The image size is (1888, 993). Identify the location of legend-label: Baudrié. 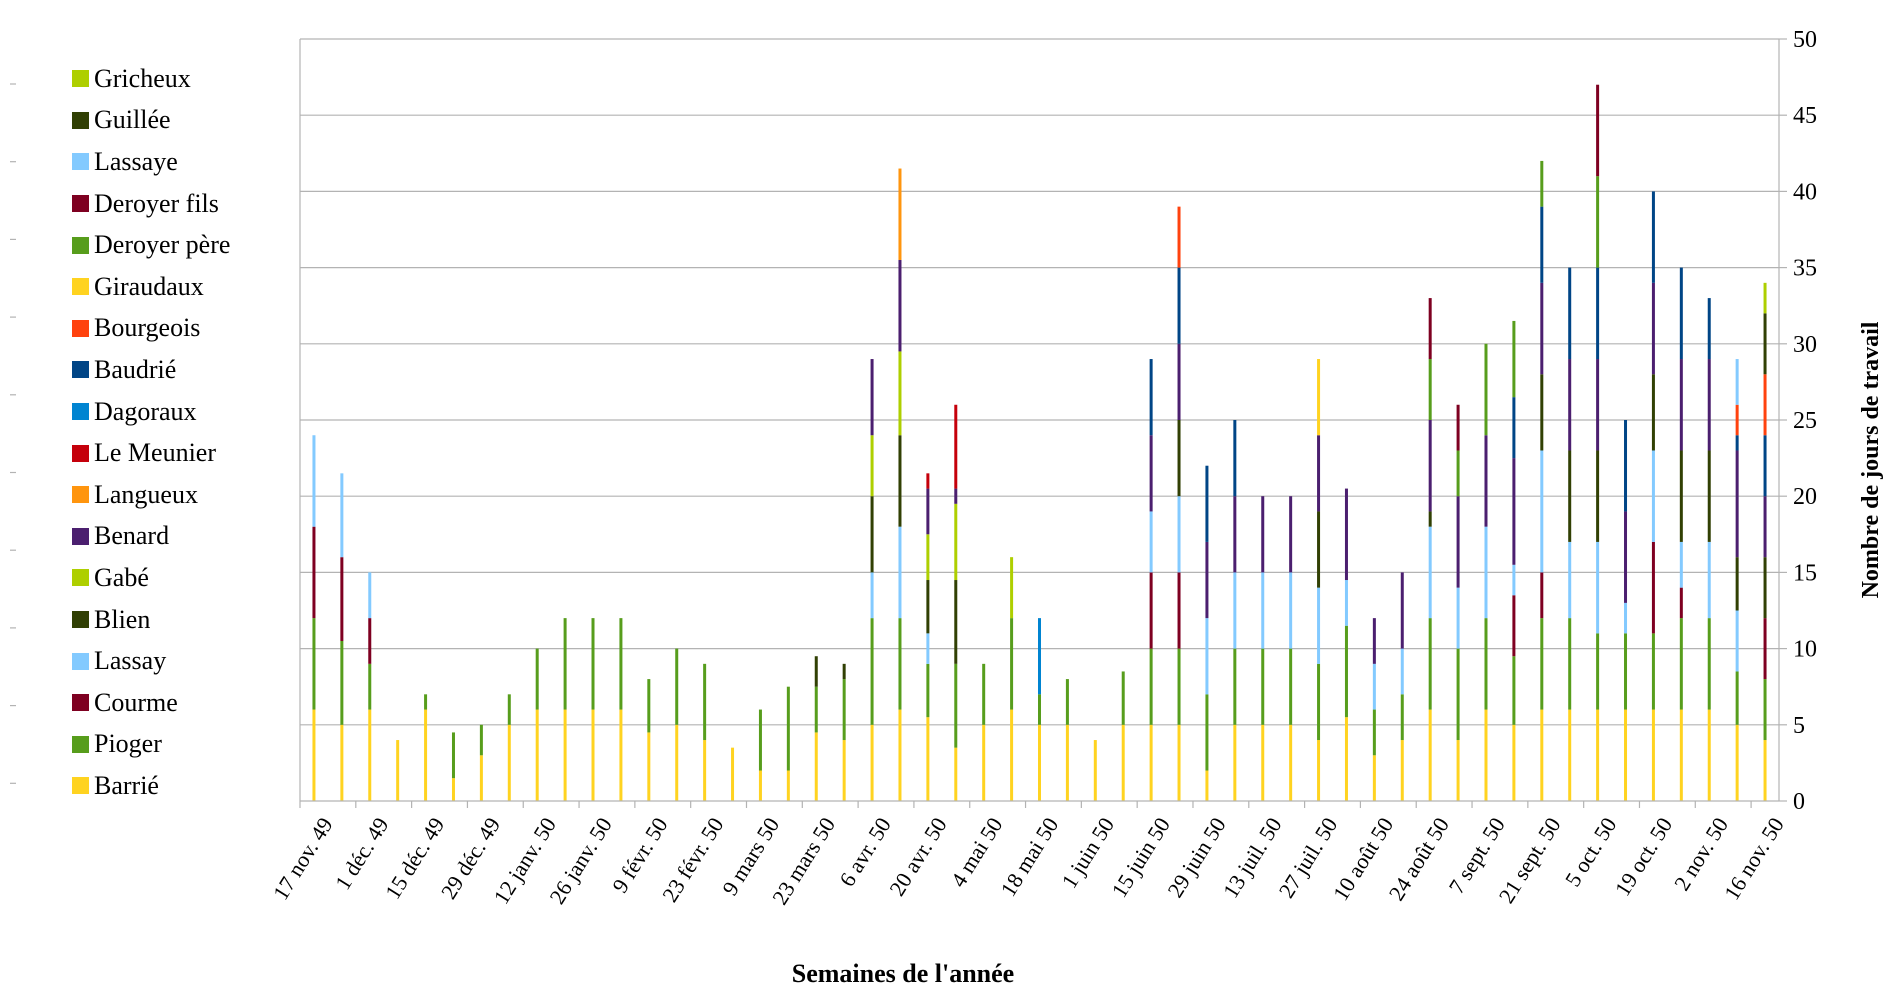
(135, 369).